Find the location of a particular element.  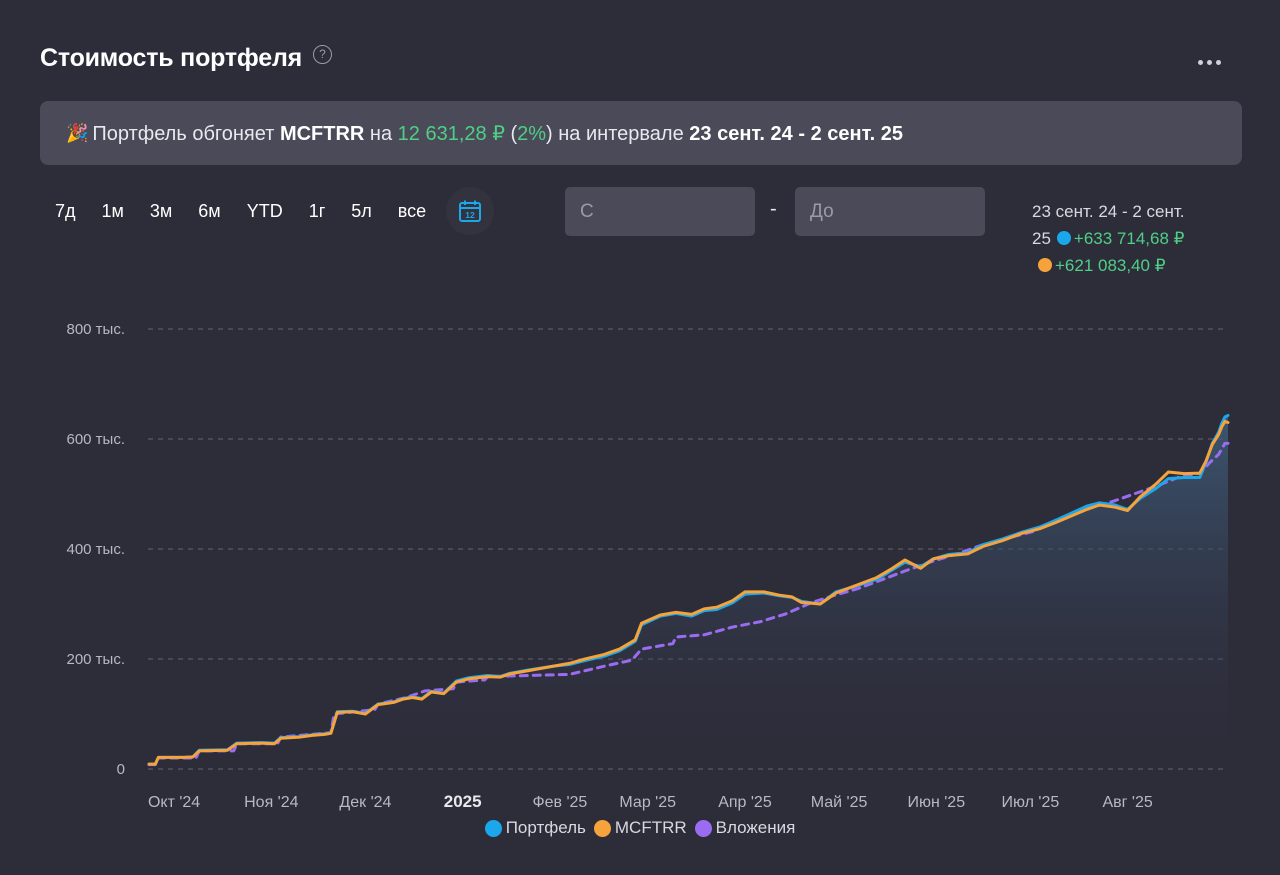

banner-percent: 2% is located at coordinates (532, 133).